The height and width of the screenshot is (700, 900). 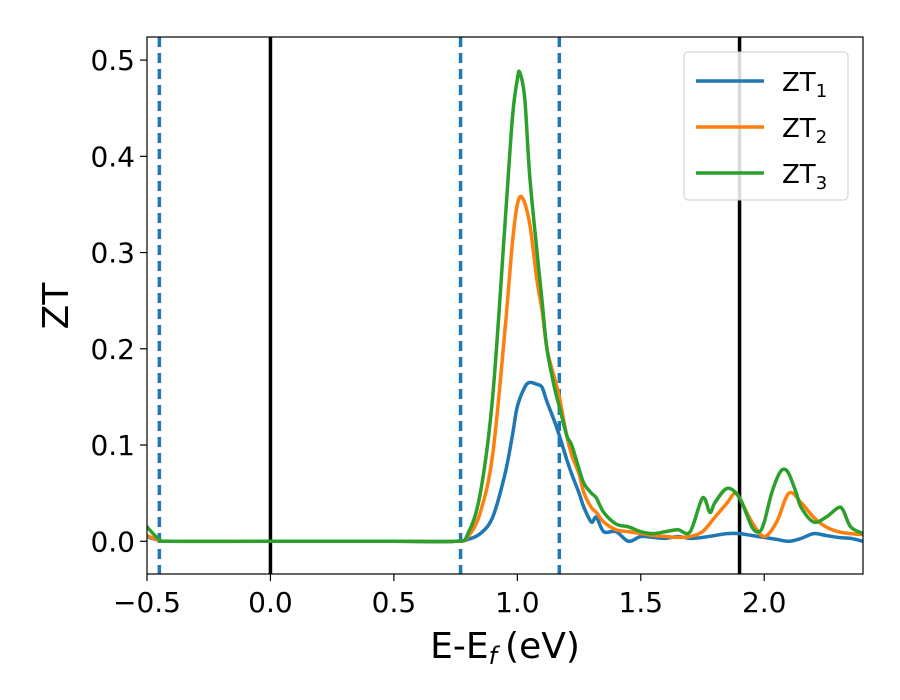 What do you see at coordinates (112, 445) in the screenshot?
I see `y-tick-label: 0.1` at bounding box center [112, 445].